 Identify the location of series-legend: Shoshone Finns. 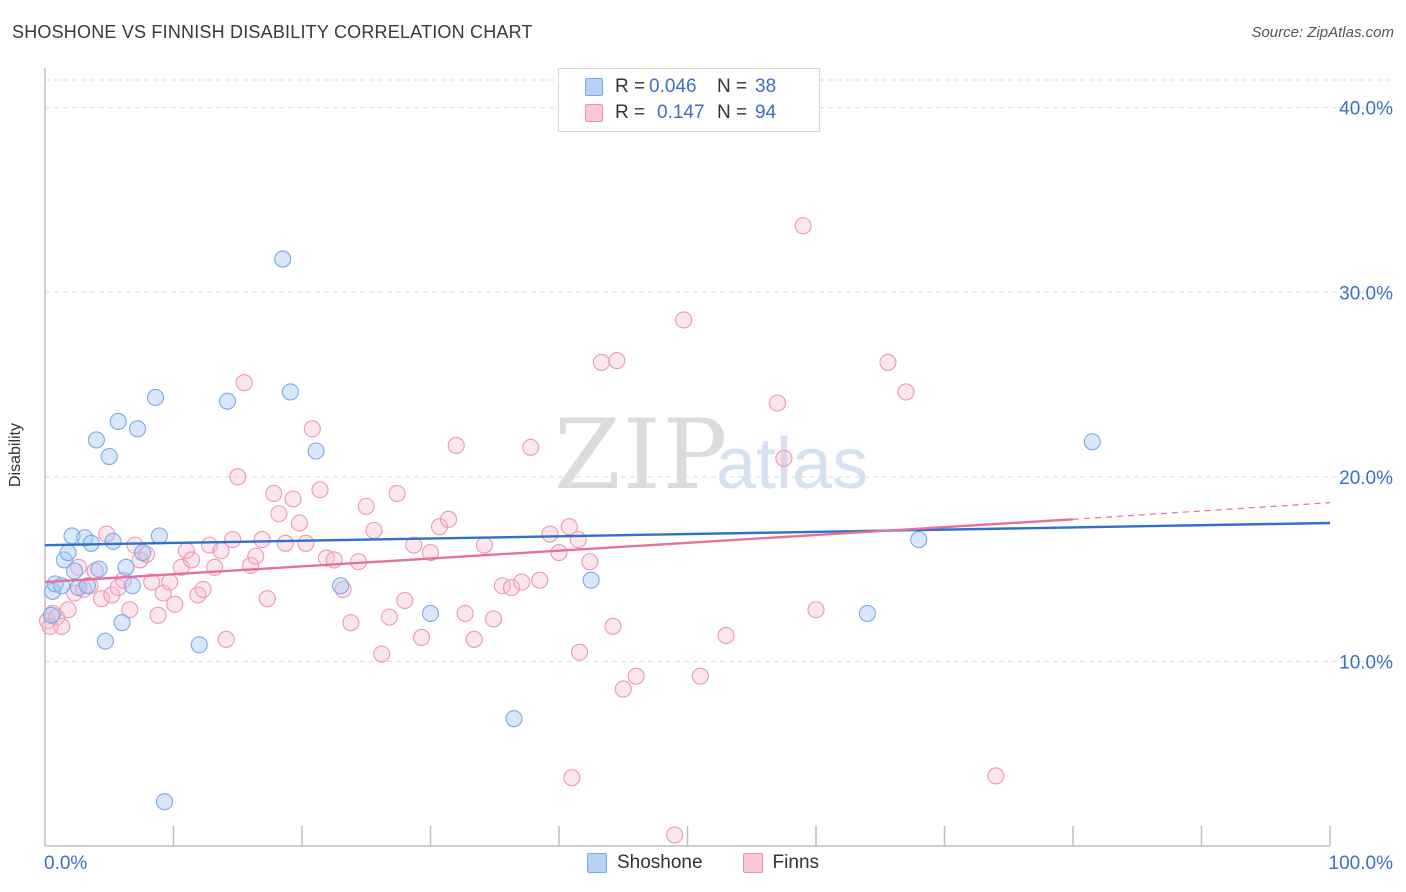
(703, 863).